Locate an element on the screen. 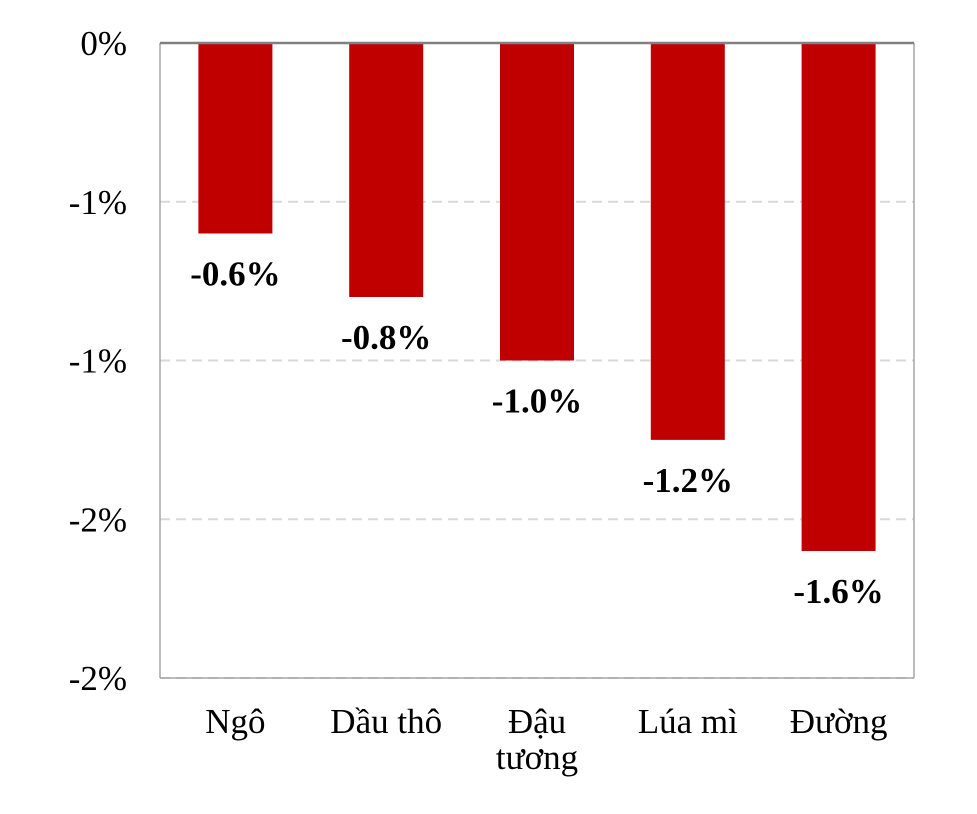  category-label: Lúa mì is located at coordinates (688, 721).